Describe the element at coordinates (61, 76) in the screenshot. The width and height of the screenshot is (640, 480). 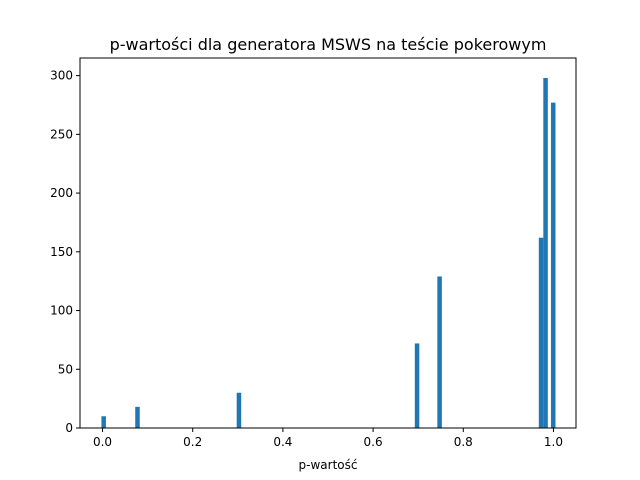
I see `y-tick-label: 300` at that location.